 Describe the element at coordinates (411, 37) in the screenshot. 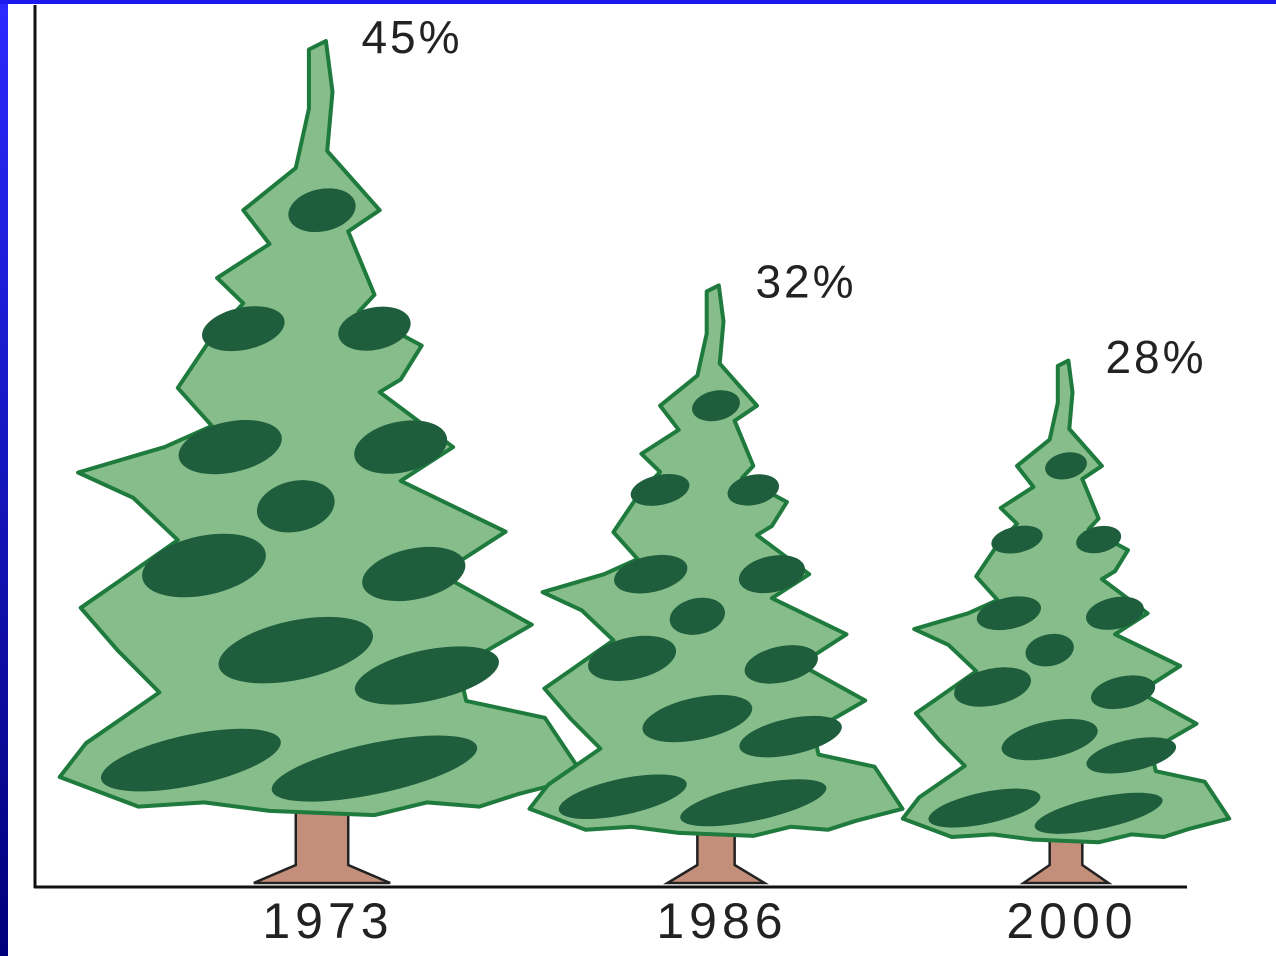

I see `value-label: 45%` at that location.